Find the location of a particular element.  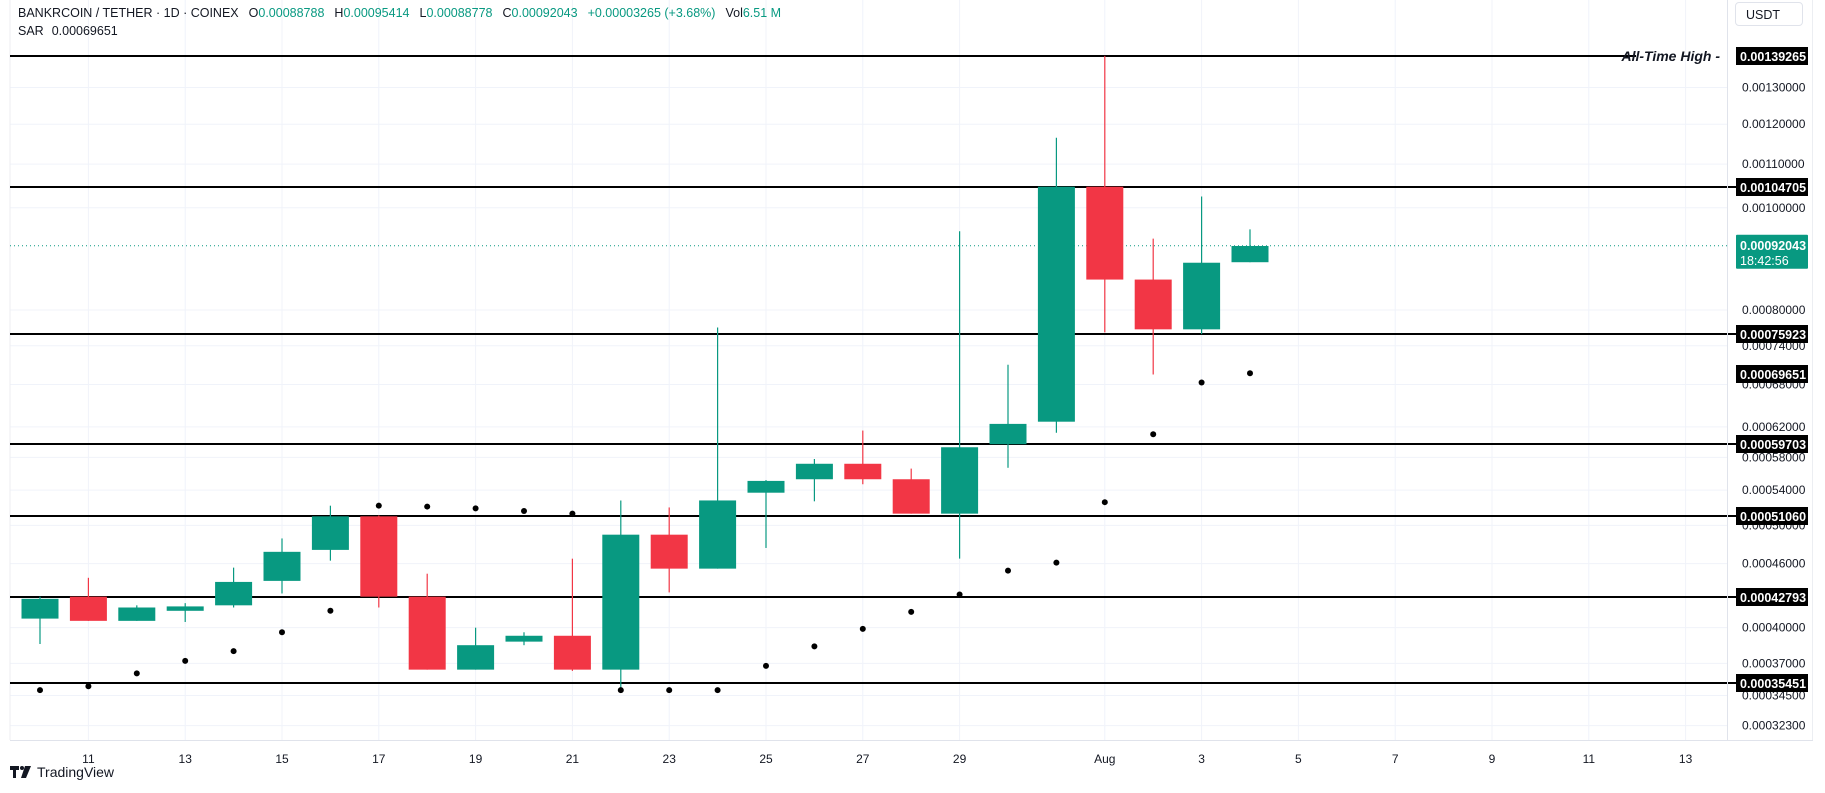

indicator-row: SAR 0.00069651 is located at coordinates (399, 31).